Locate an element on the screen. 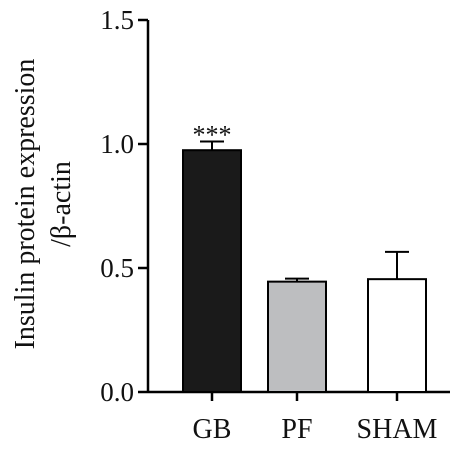 The height and width of the screenshot is (450, 457). y-tick-label: 0.0 is located at coordinates (117, 392).